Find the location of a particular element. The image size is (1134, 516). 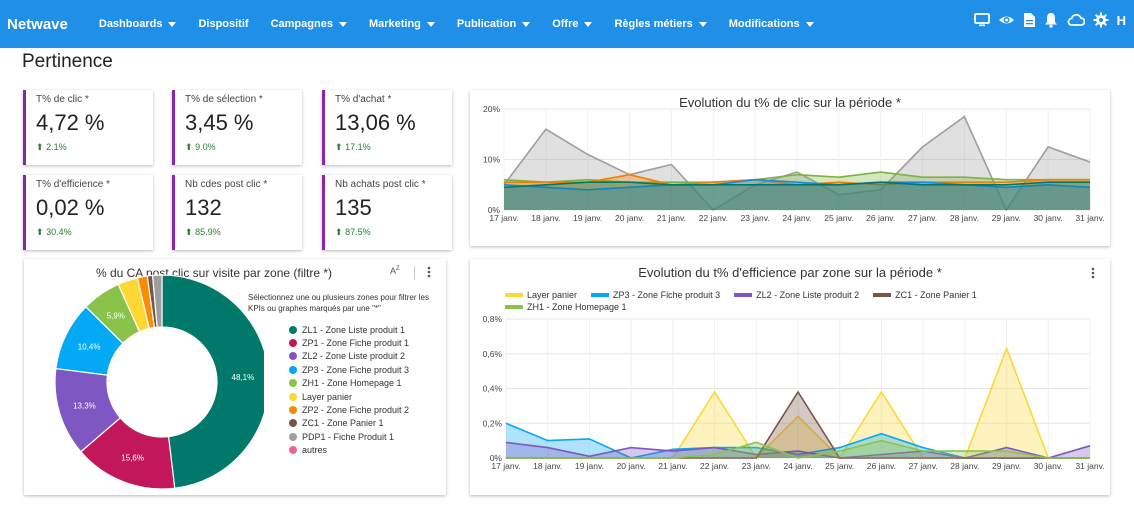

nav-item-7: Modifications is located at coordinates (771, 24).